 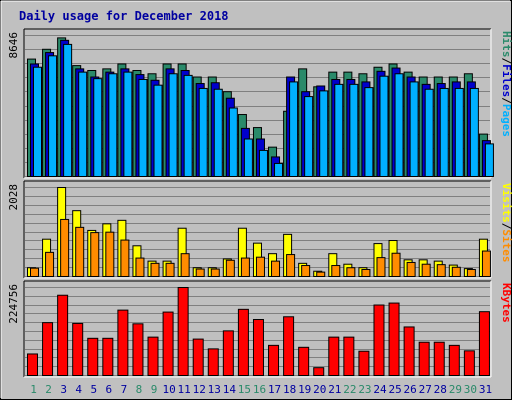 I want to click on x-tick-label-day-25: 25, so click(x=394, y=389).